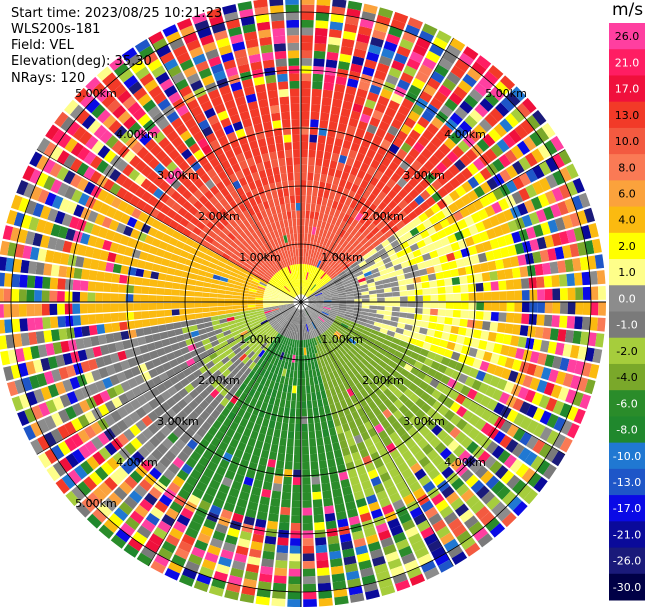 Image resolution: width=647 pixels, height=607 pixels. What do you see at coordinates (627, 141) in the screenshot?
I see `colorbar-segment` at bounding box center [627, 141].